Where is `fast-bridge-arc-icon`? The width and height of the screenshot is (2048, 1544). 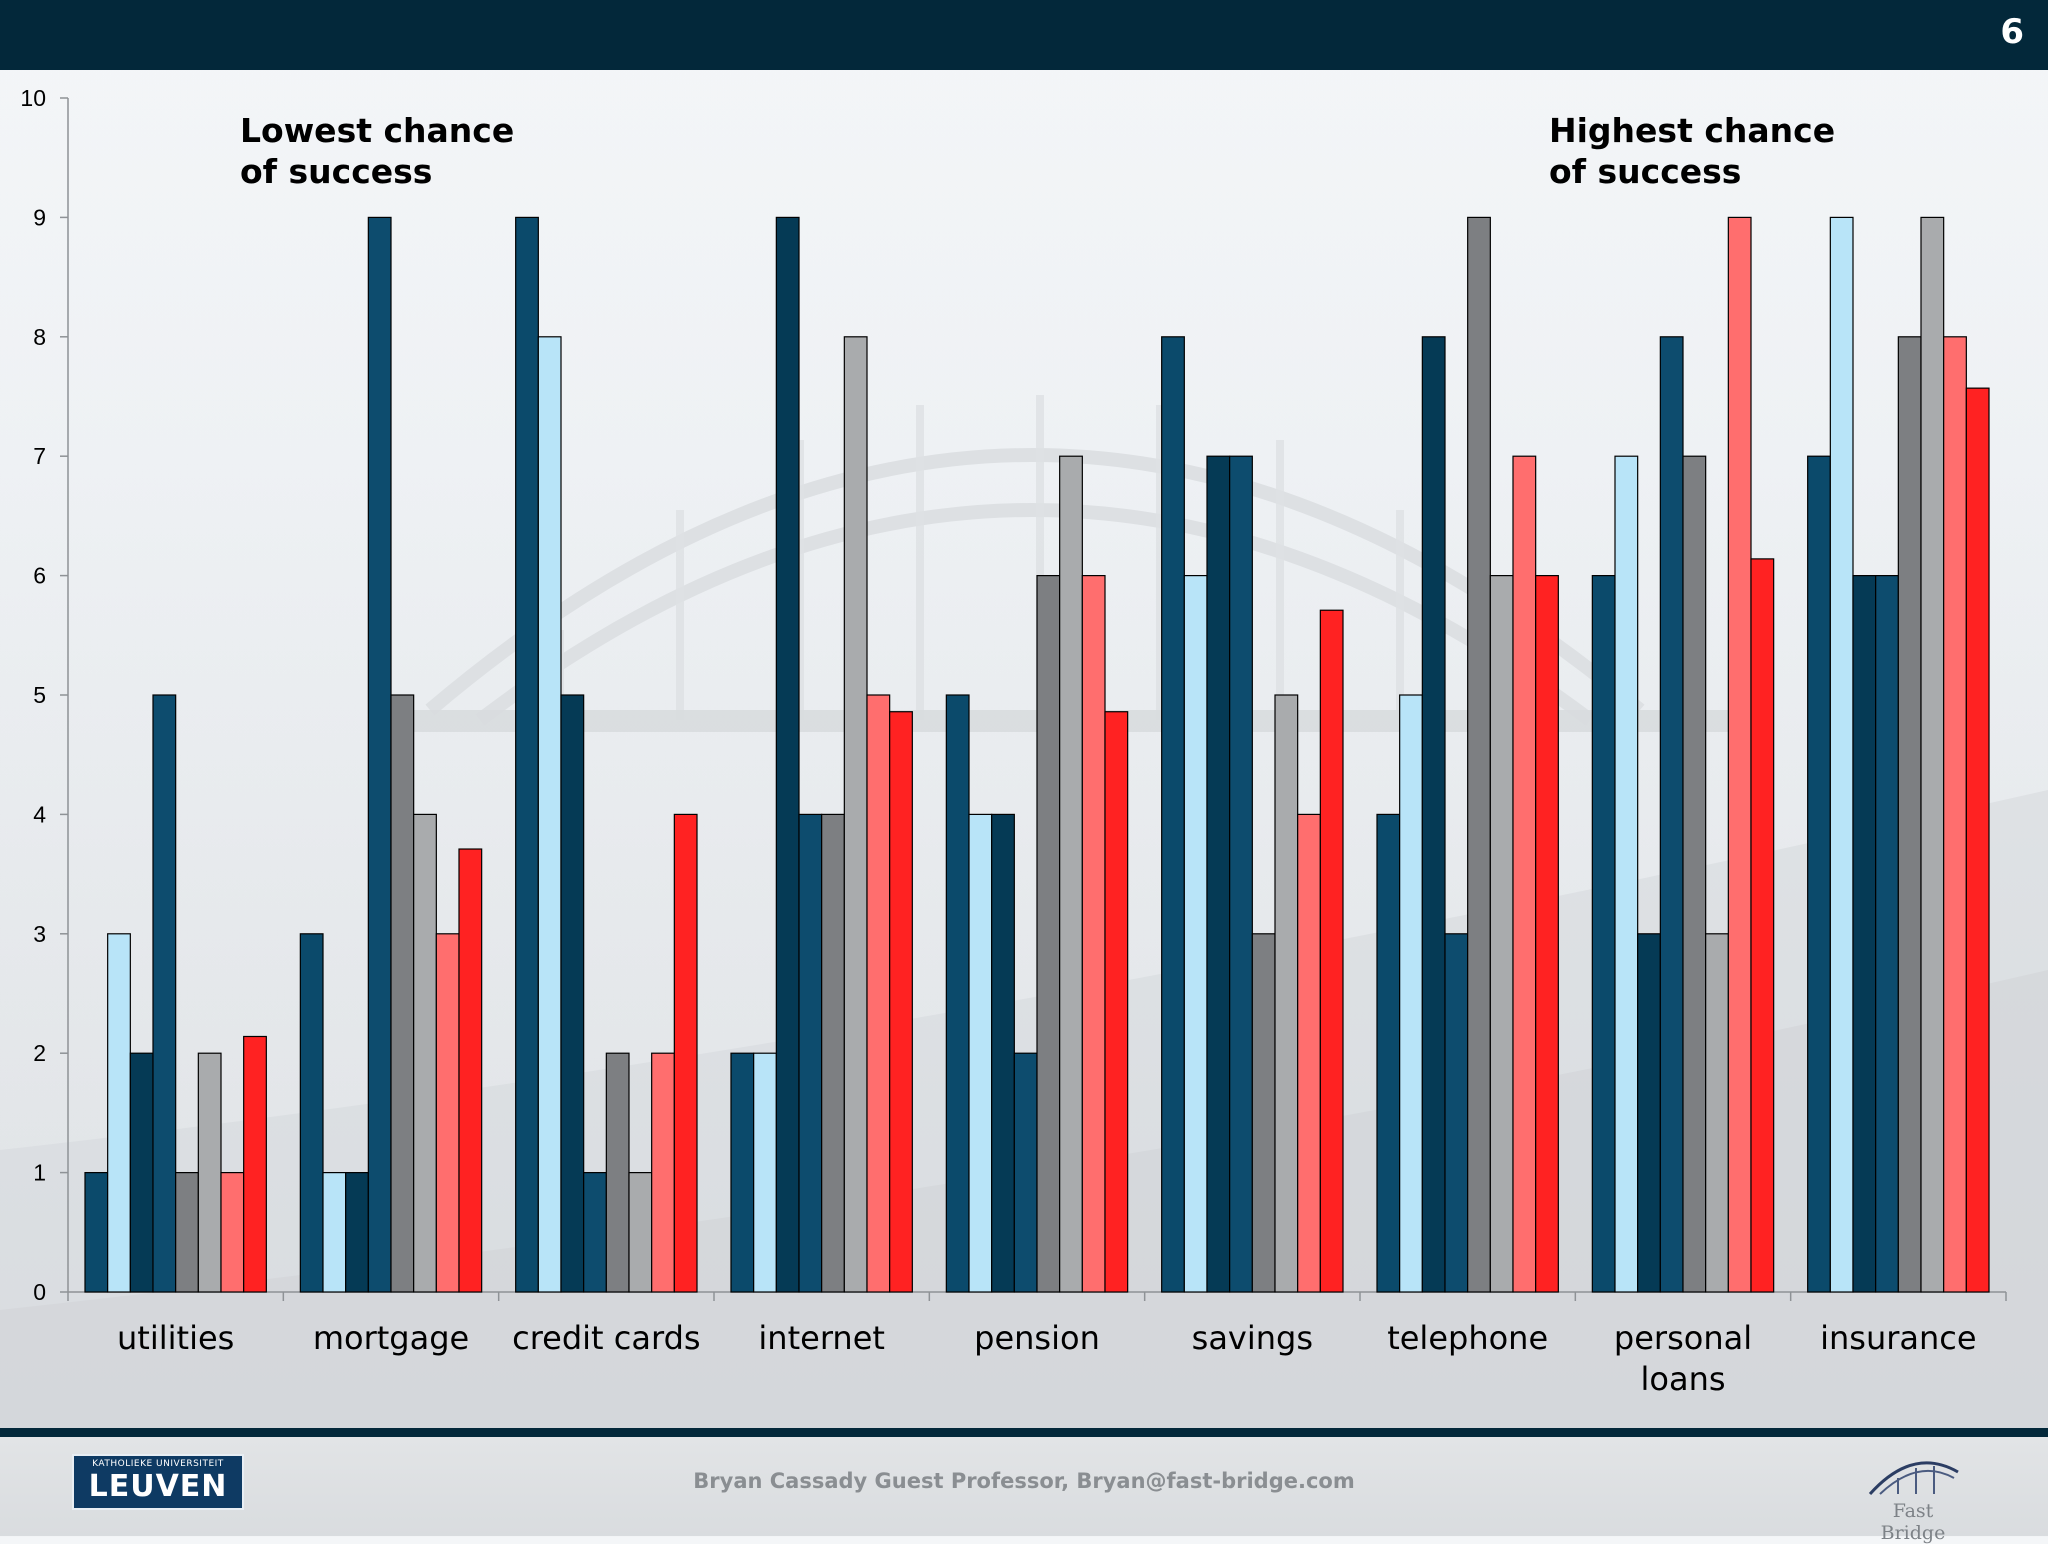 fast-bridge-arc-icon is located at coordinates (1913, 1478).